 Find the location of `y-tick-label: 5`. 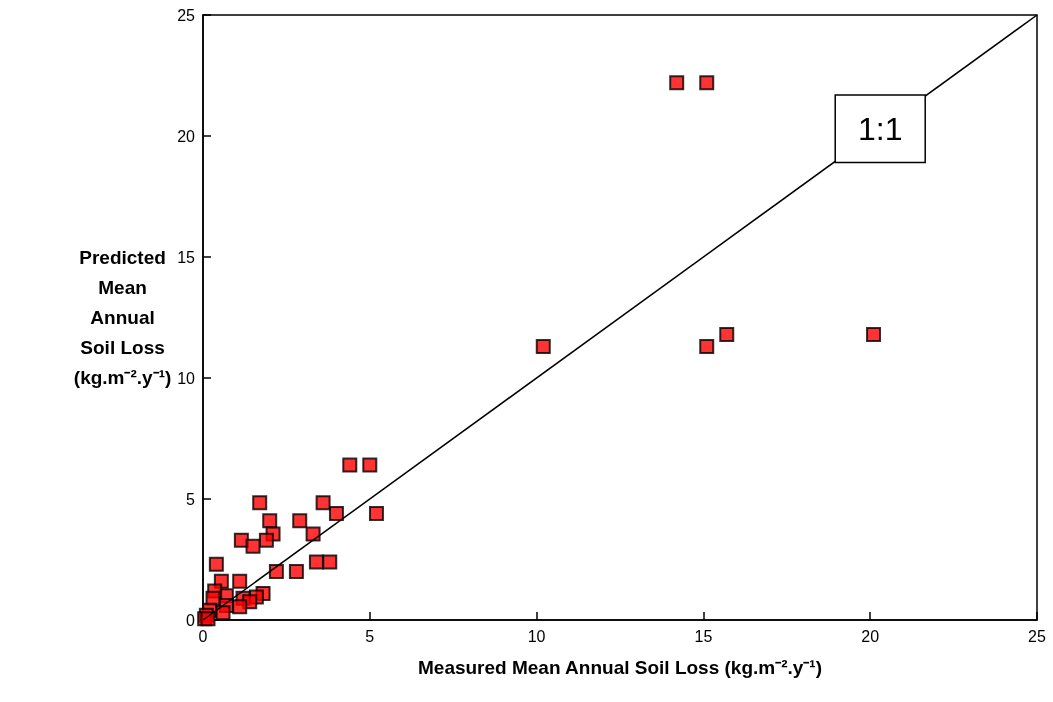

y-tick-label: 5 is located at coordinates (191, 499).